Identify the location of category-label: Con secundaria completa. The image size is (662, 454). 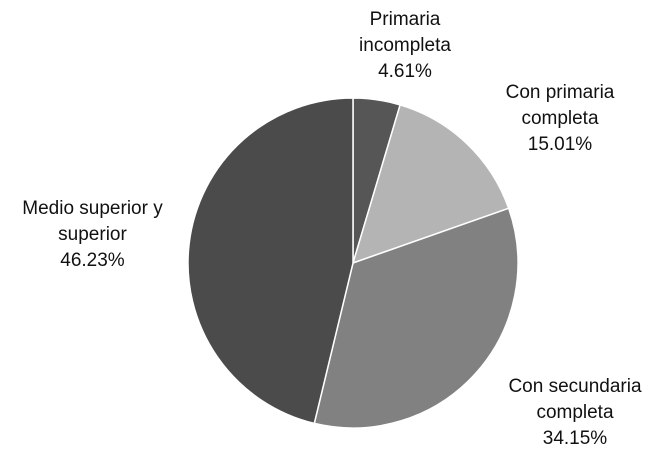
(575, 399).